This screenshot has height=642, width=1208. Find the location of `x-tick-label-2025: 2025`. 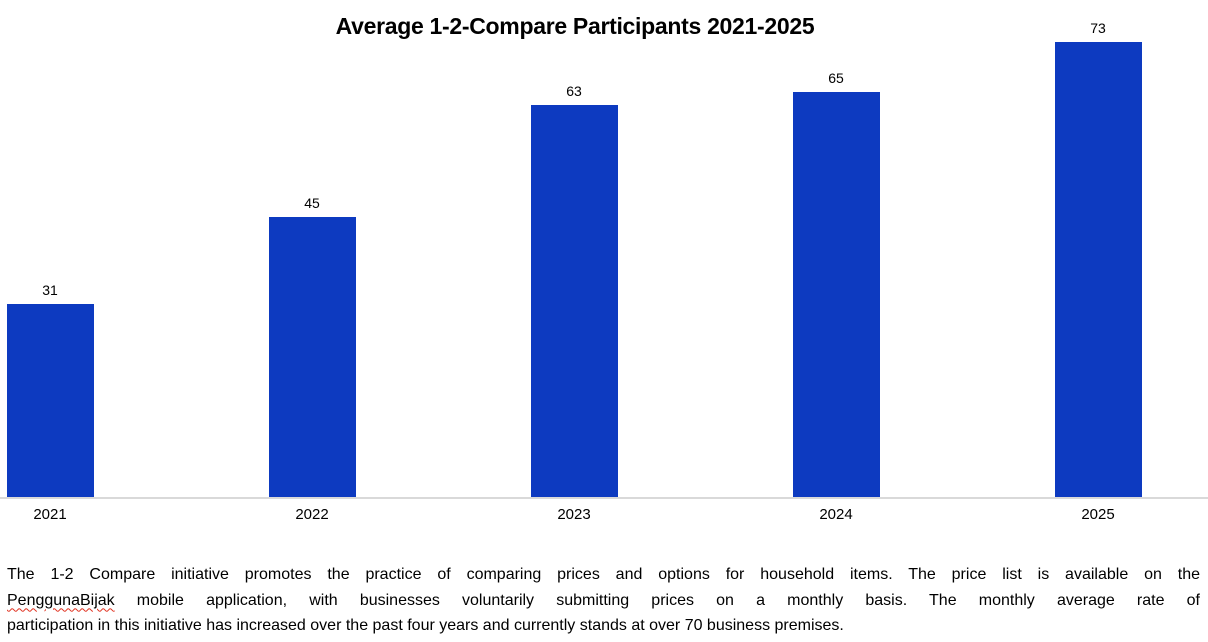

x-tick-label-2025: 2025 is located at coordinates (1098, 514).